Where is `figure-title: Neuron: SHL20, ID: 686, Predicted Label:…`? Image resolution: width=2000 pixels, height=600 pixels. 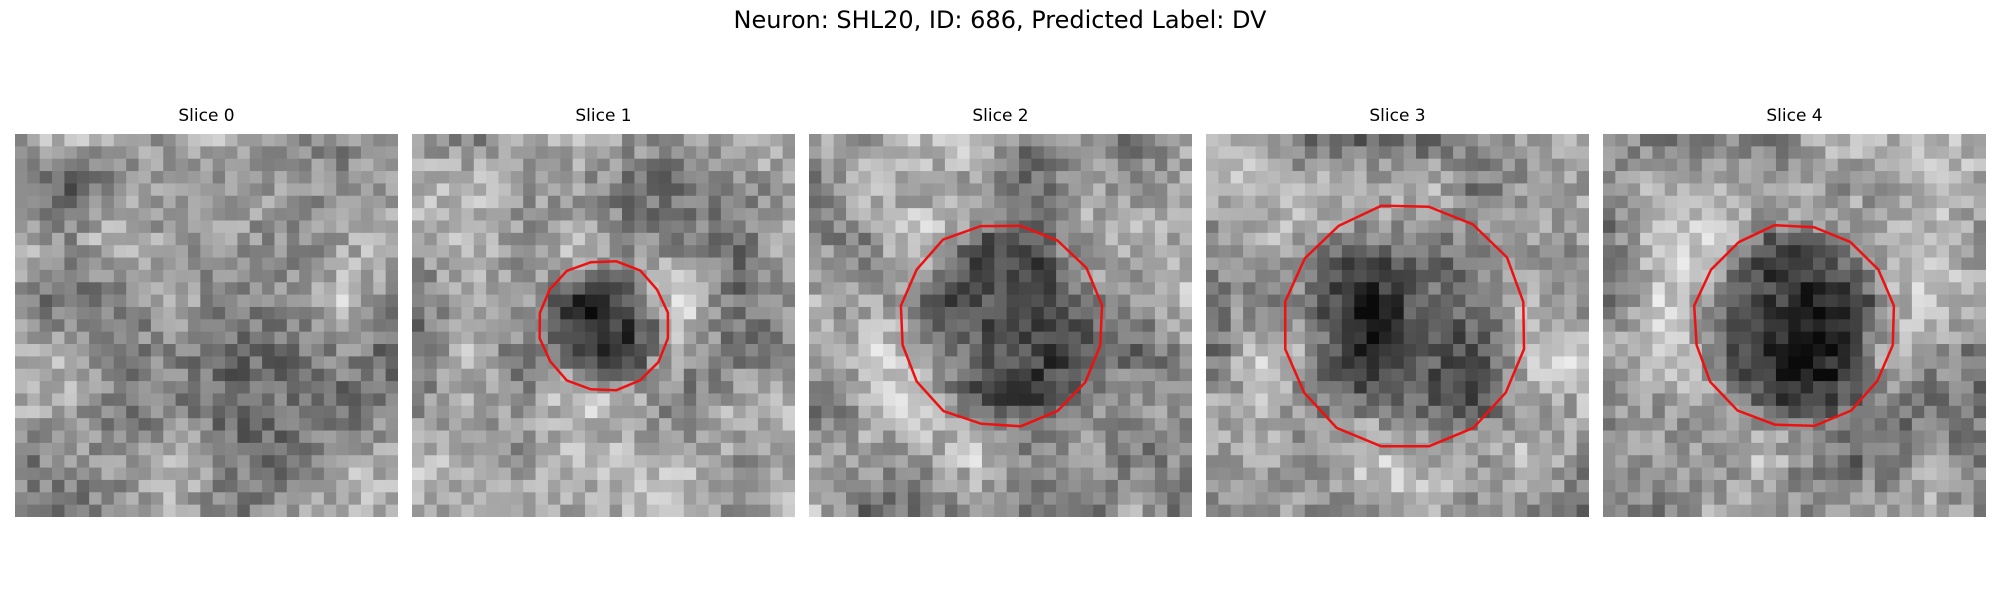 figure-title: Neuron: SHL20, ID: 686, Predicted Label:… is located at coordinates (1000, 20).